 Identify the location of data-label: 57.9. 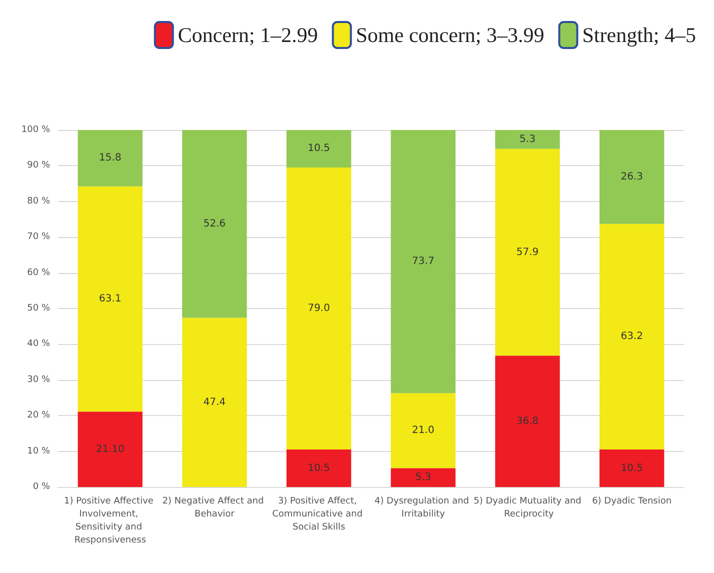
(527, 252).